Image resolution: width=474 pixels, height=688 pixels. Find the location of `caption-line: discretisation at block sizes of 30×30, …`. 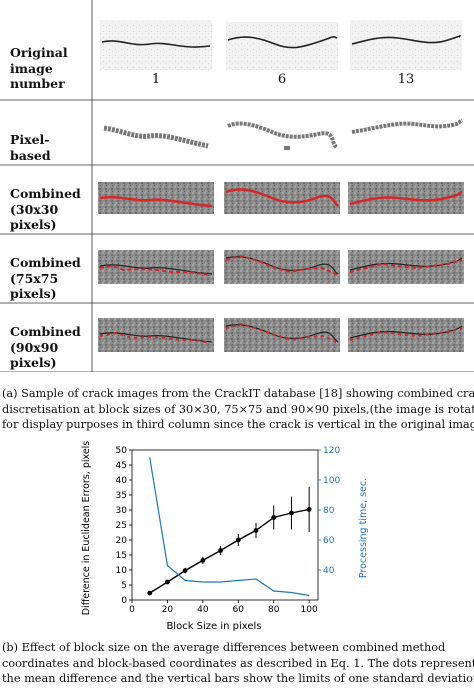

caption-line: discretisation at block sizes of 30×30, … is located at coordinates (238, 409).